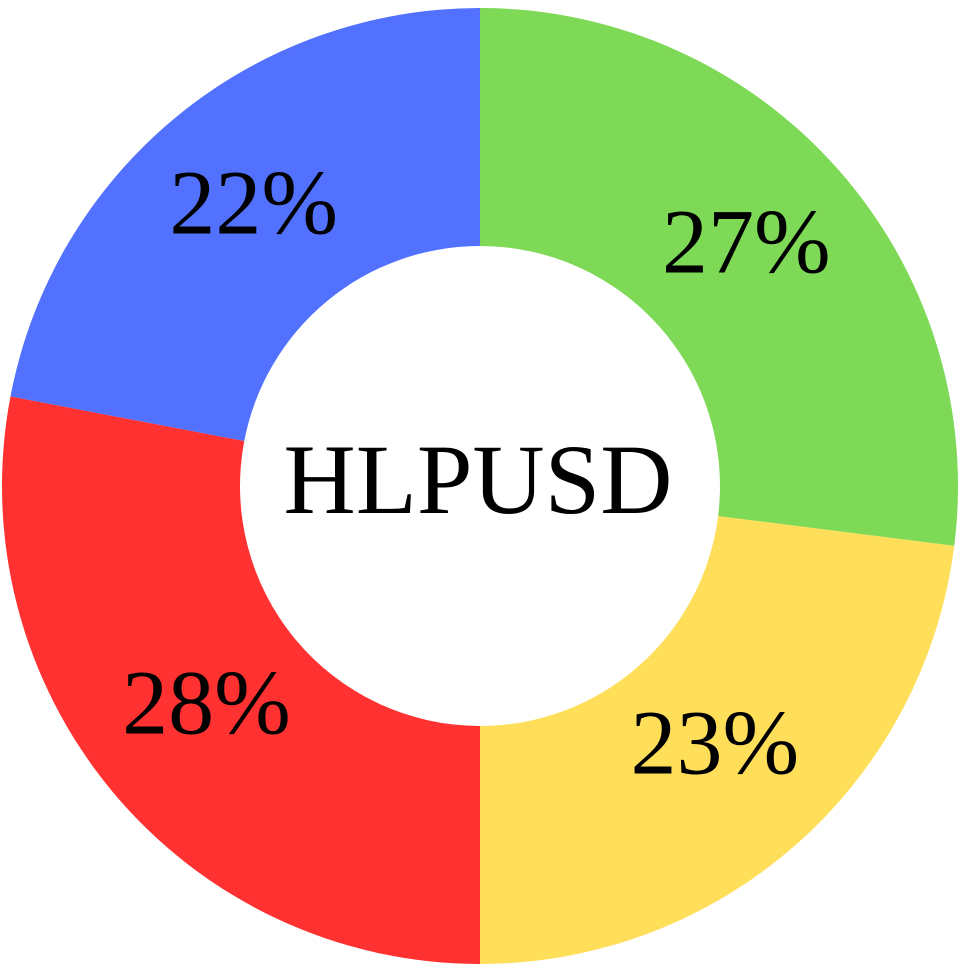 The image size is (961, 972). I want to click on slice-label: 22%, so click(253, 203).